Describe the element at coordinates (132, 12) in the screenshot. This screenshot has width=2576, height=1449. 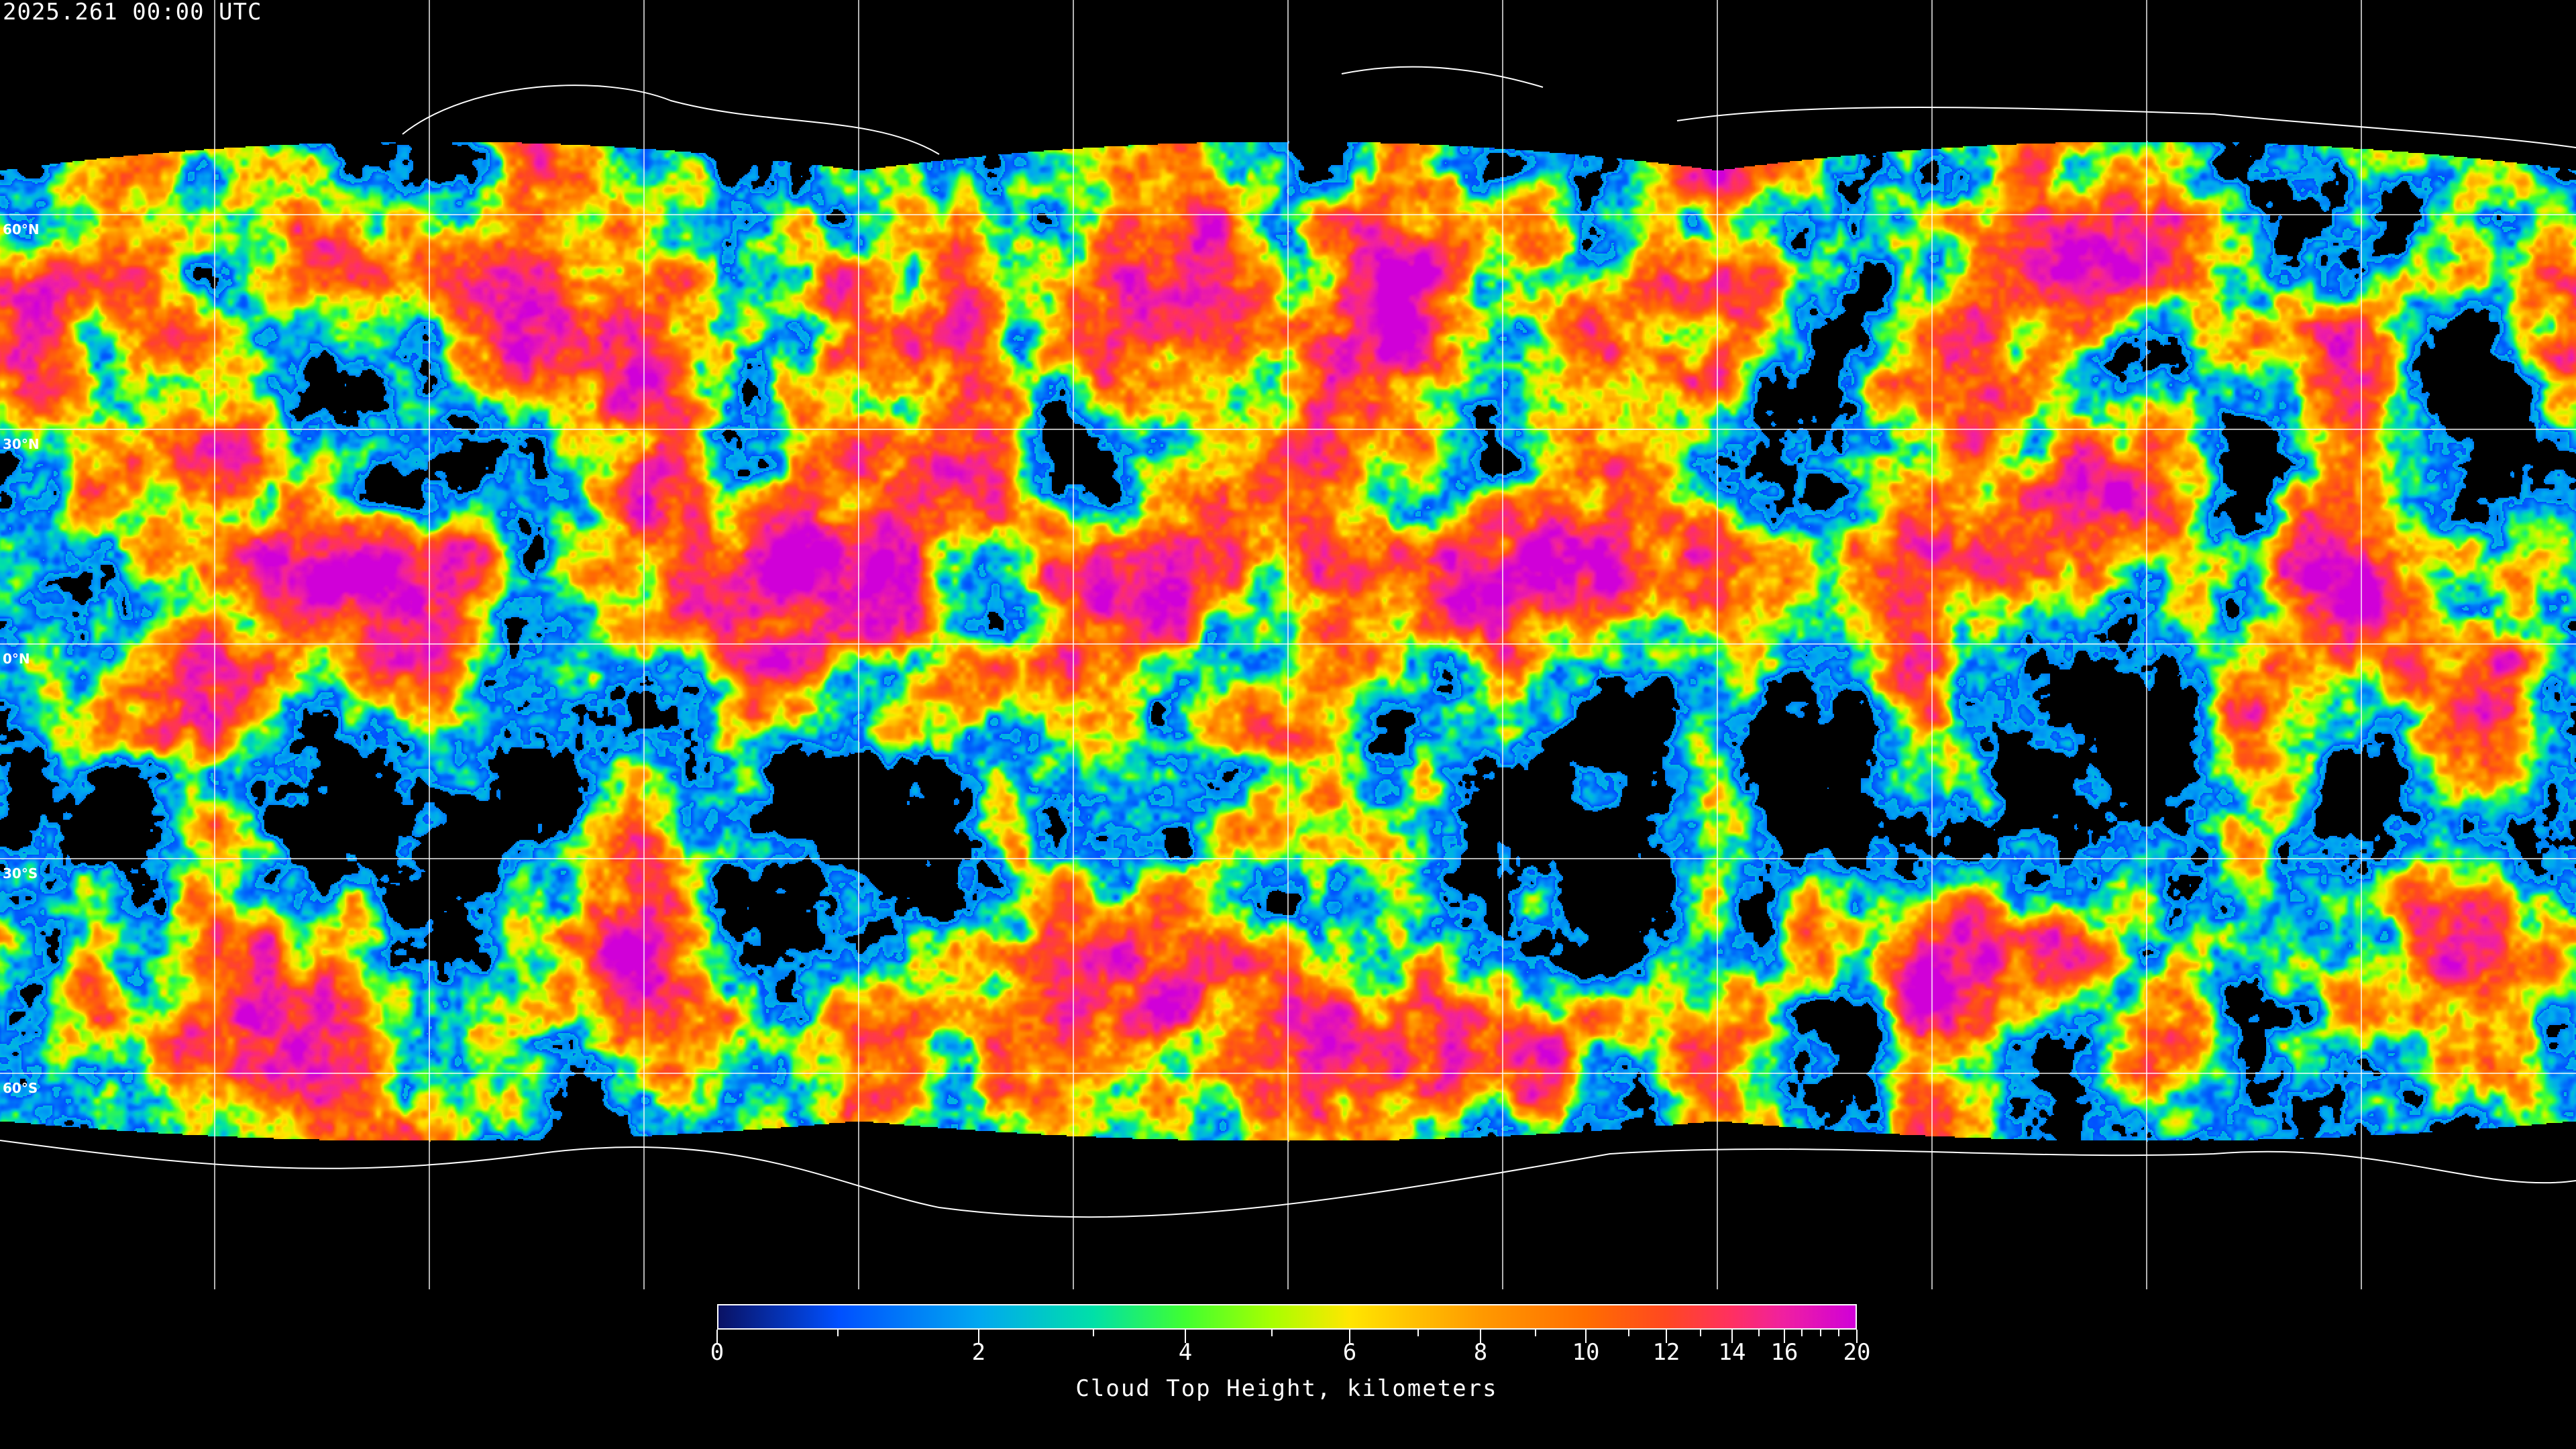
I see `timestamp: 2025.261 00:00 UTC` at that location.